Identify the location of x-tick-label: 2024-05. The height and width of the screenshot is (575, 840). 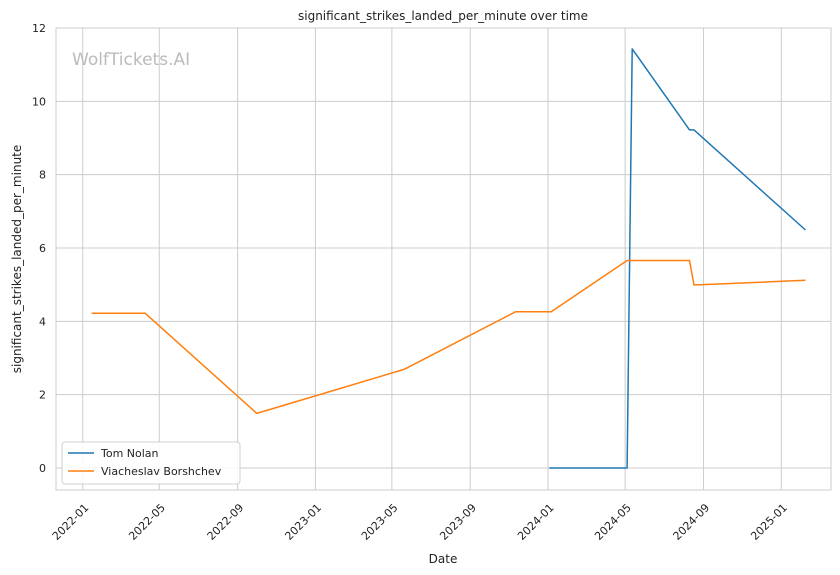
(613, 522).